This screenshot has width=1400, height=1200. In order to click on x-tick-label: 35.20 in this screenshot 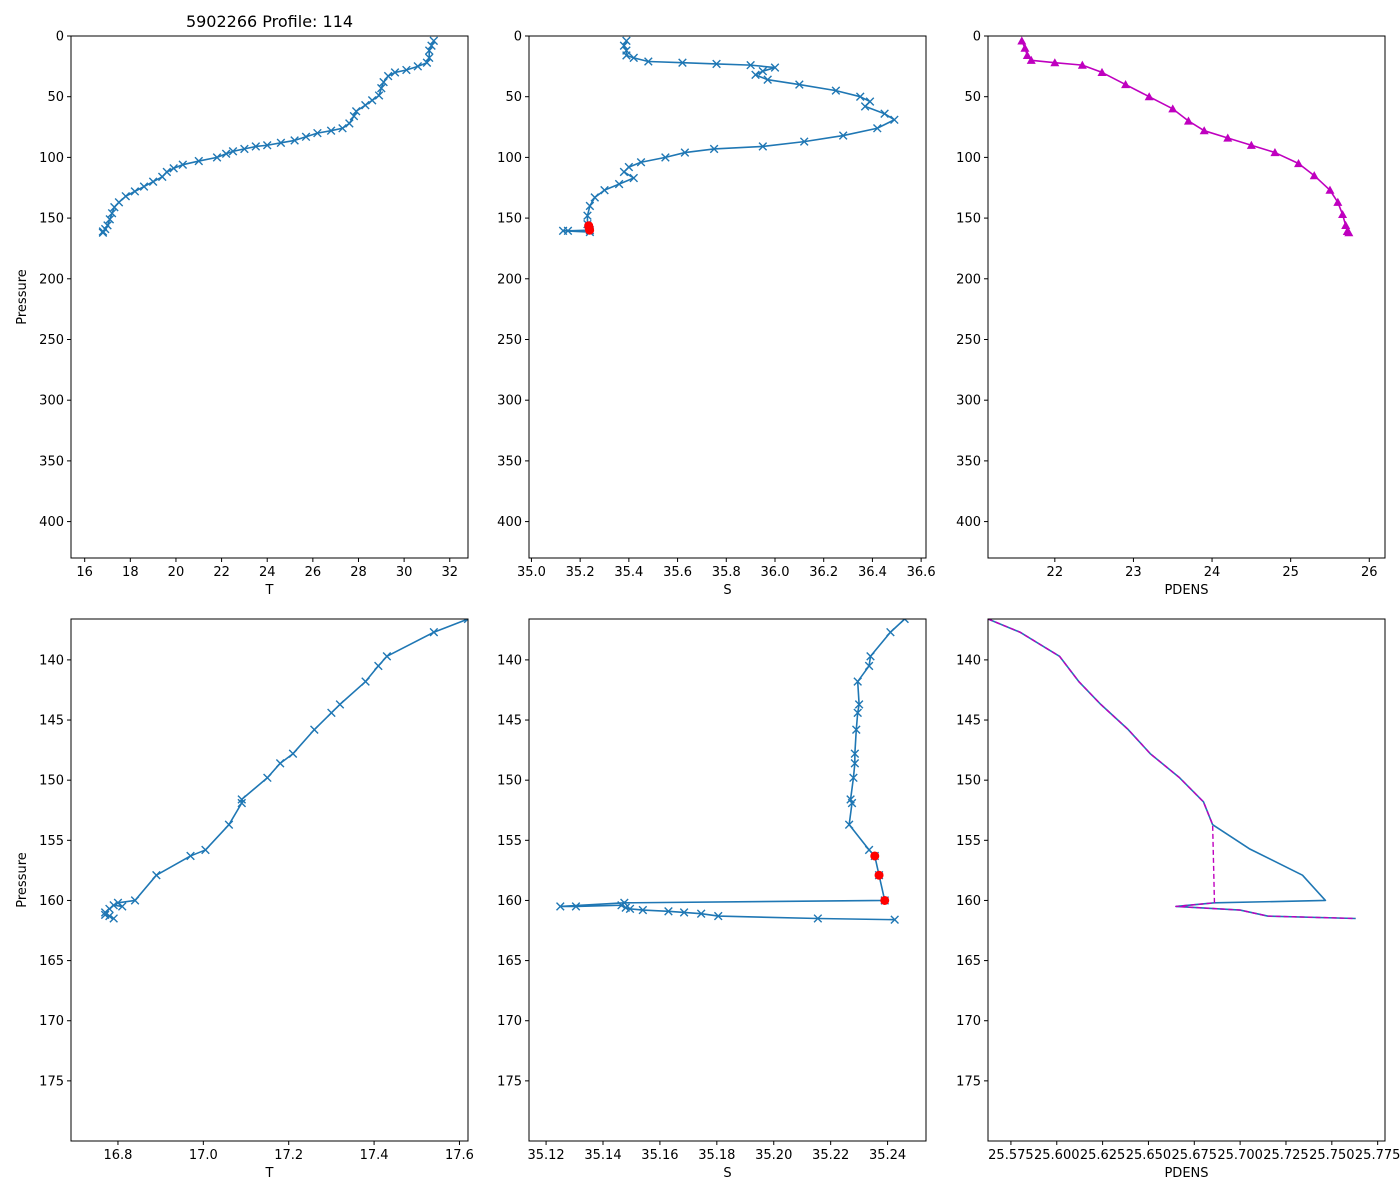, I will do `click(773, 1155)`.